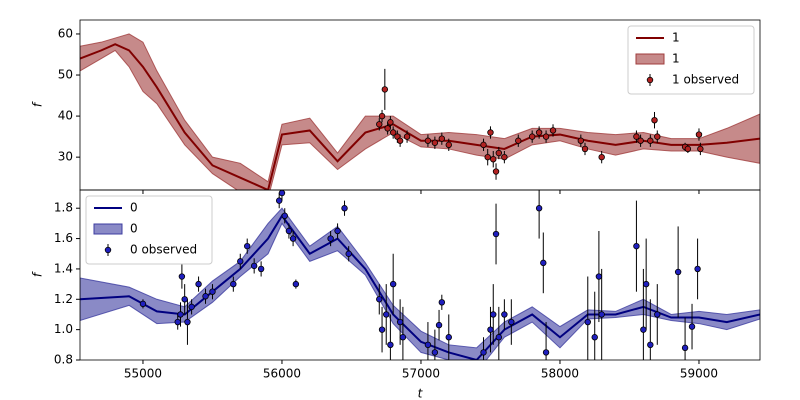  What do you see at coordinates (65, 157) in the screenshot?
I see `y-tick-label: 30` at bounding box center [65, 157].